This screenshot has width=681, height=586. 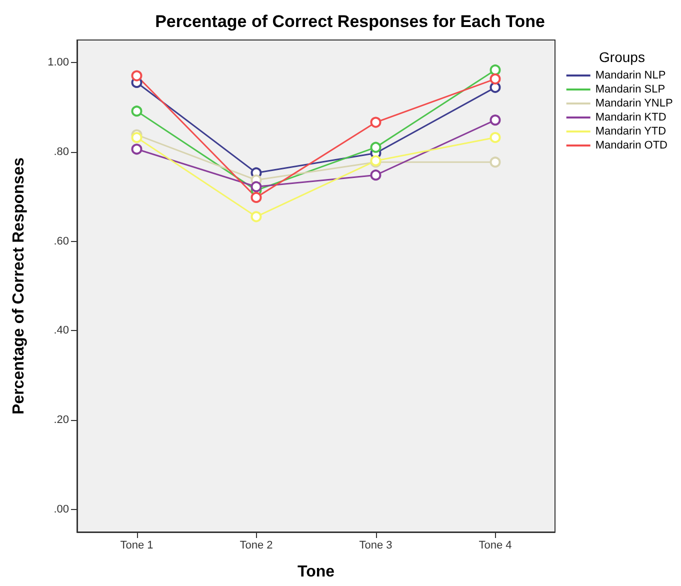 What do you see at coordinates (61, 420) in the screenshot?
I see `y-tick-label: .20` at bounding box center [61, 420].